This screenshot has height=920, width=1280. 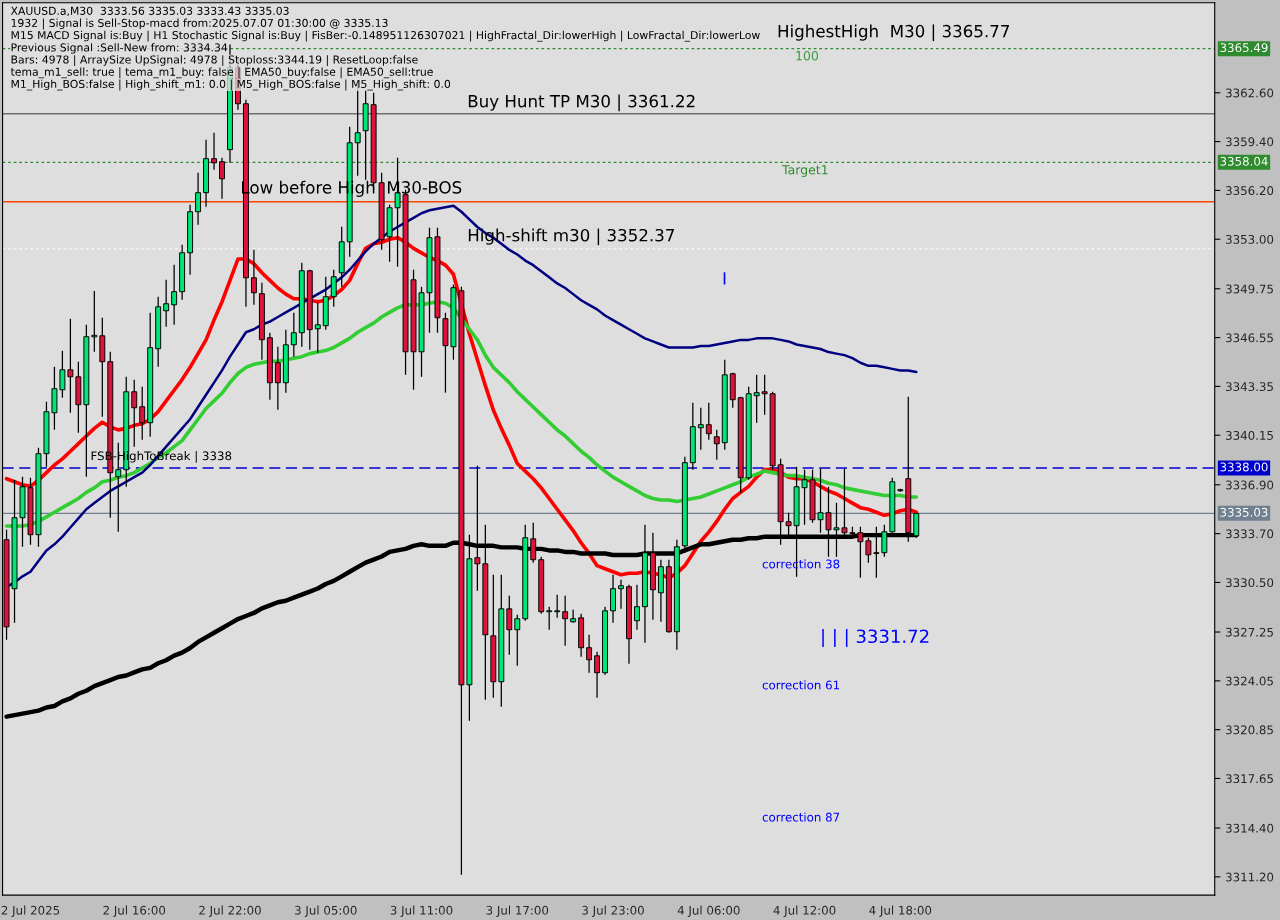 I want to click on annotation: correction 87, so click(x=801, y=817).